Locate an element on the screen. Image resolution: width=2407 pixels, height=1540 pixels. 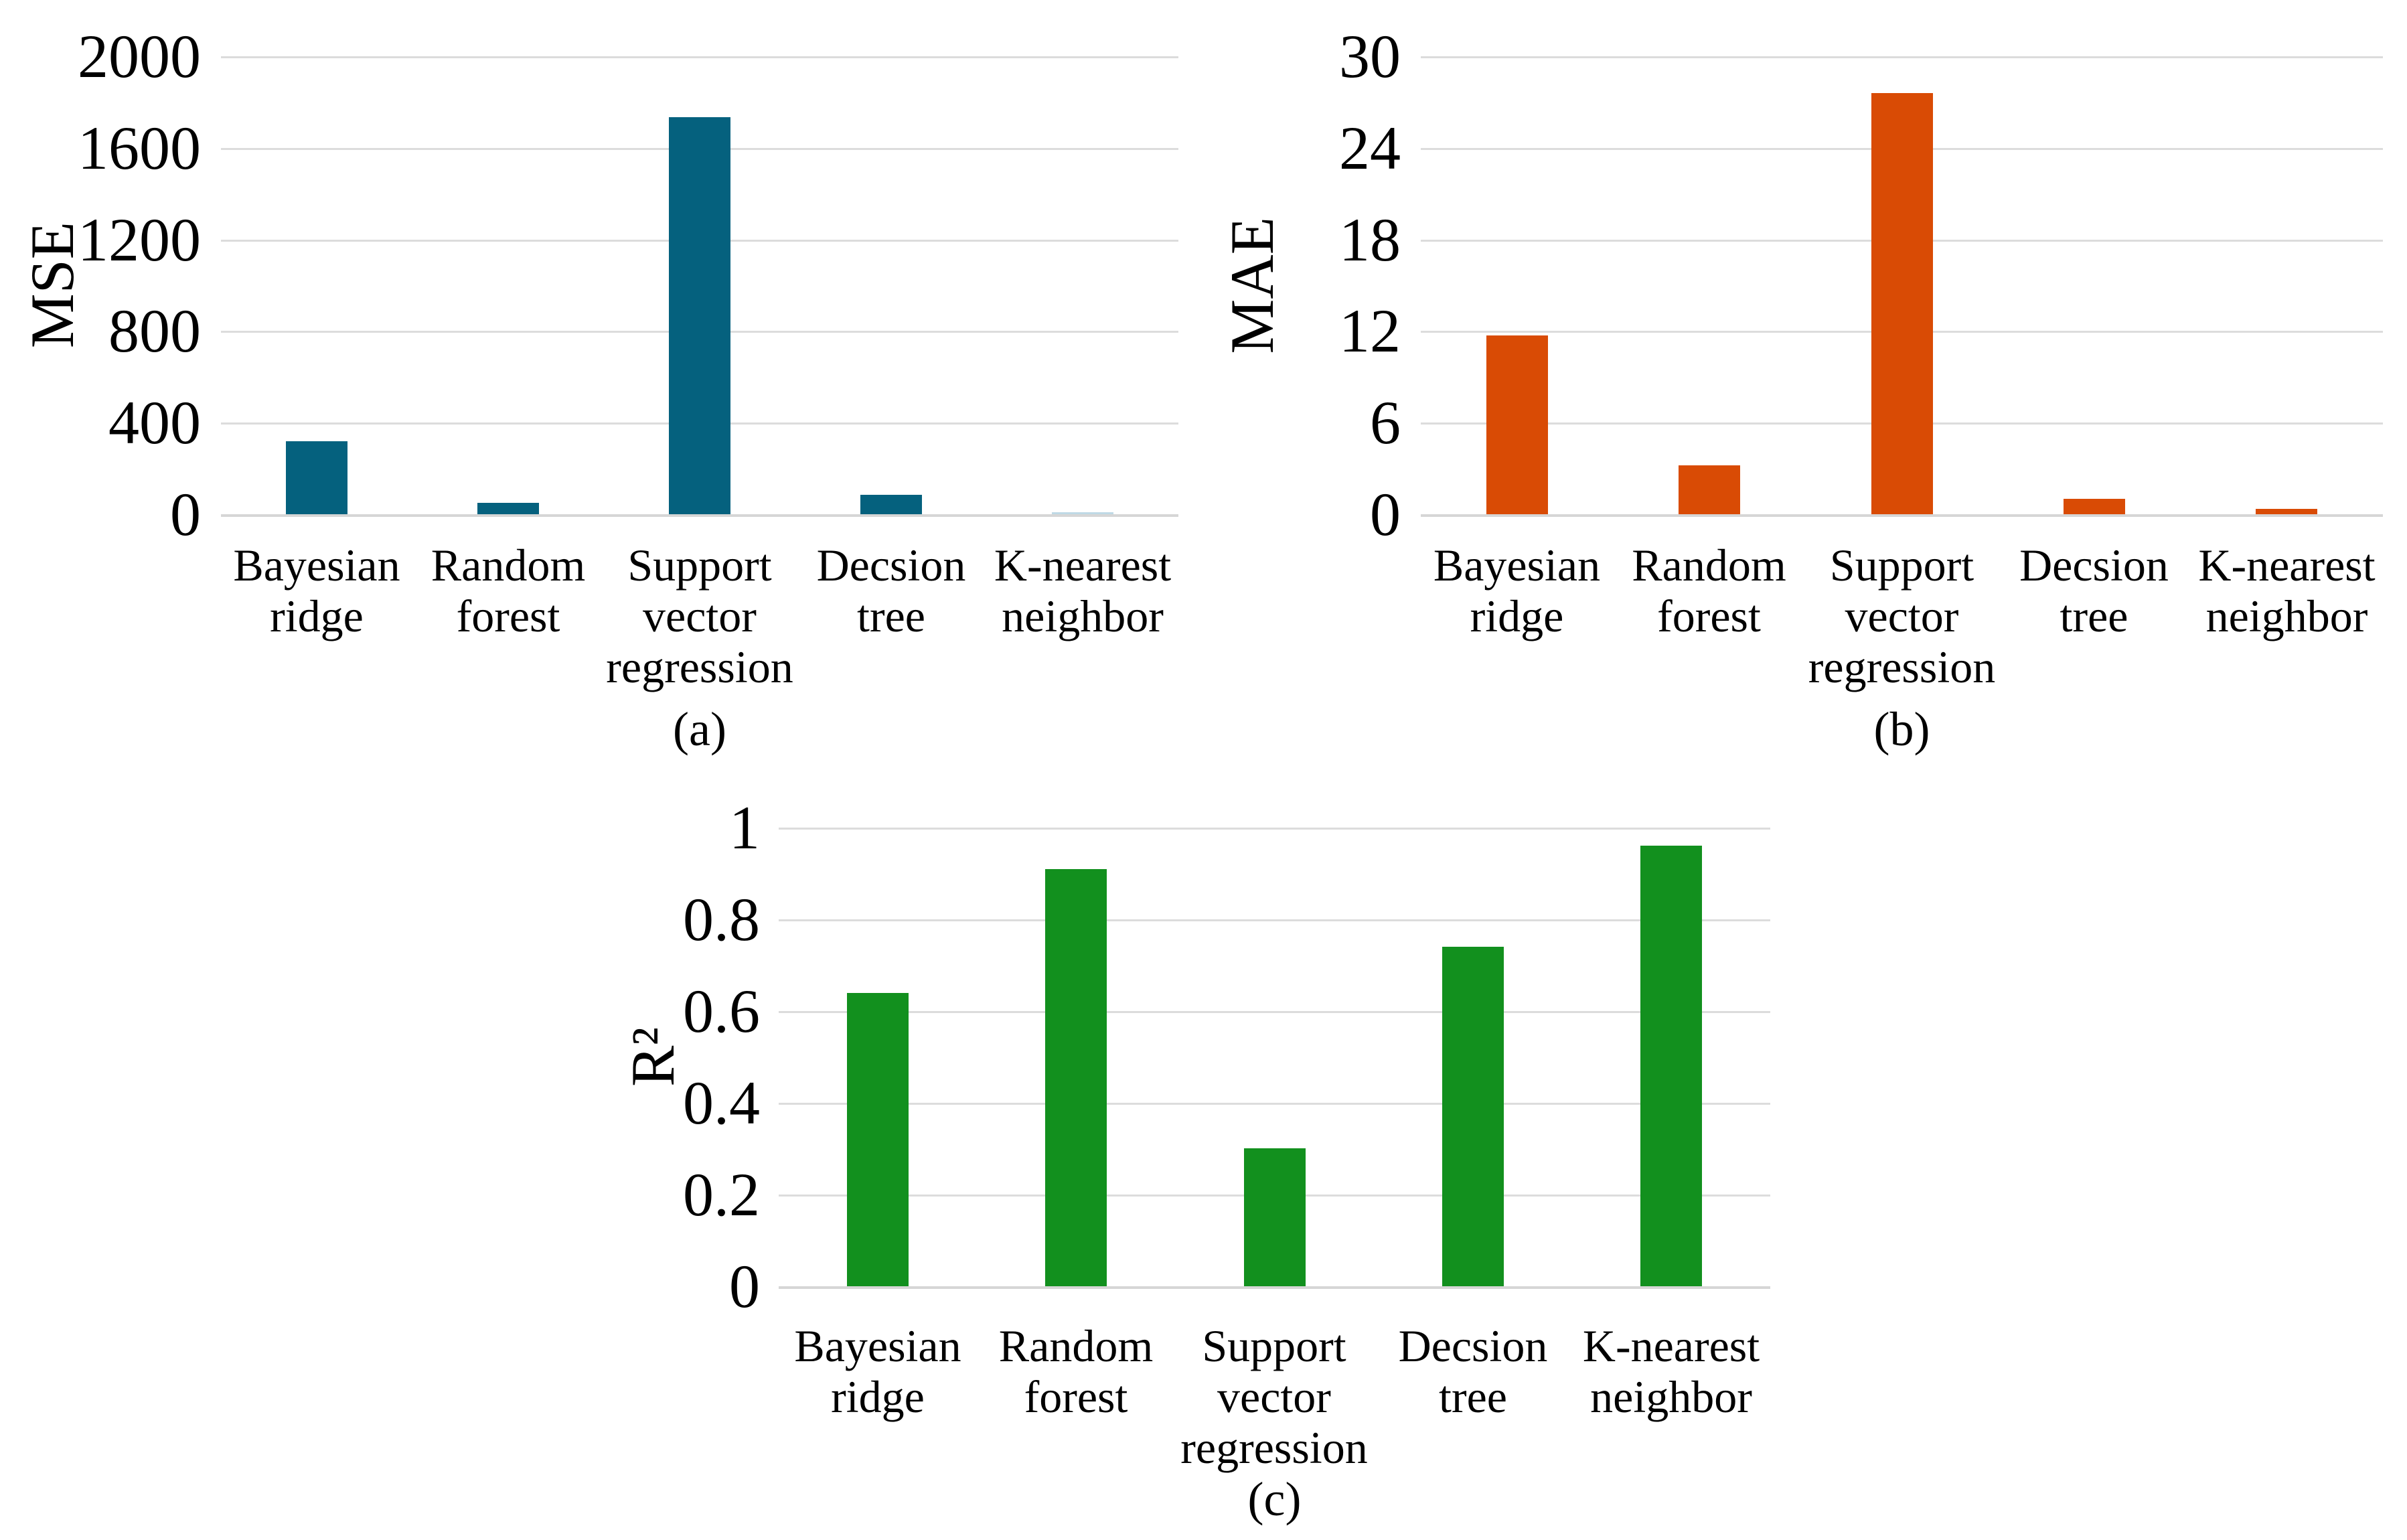
y-tick-label-b-0: 0 is located at coordinates (1385, 514).